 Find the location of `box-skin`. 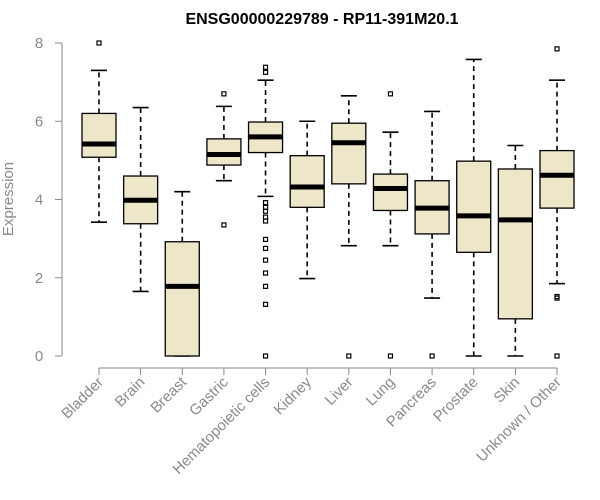

box-skin is located at coordinates (515, 250).